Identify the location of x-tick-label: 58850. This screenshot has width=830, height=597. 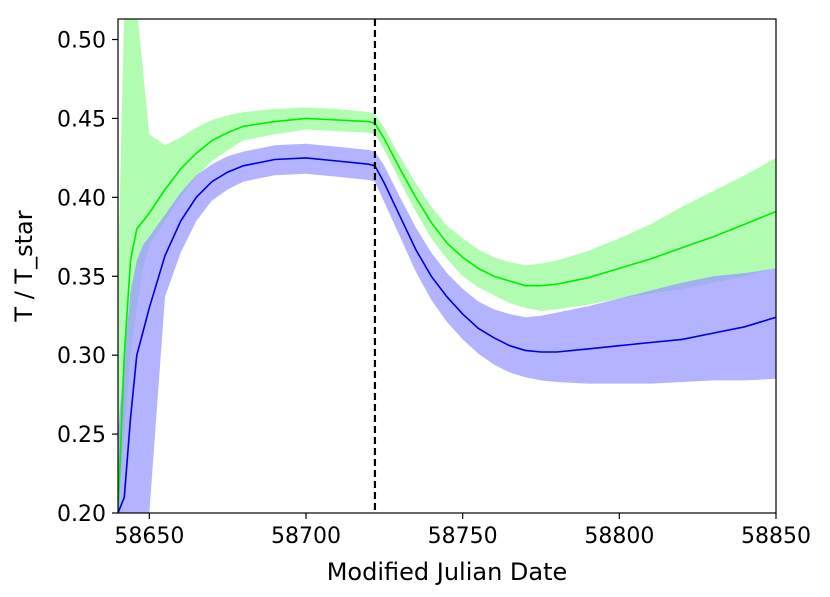
(776, 536).